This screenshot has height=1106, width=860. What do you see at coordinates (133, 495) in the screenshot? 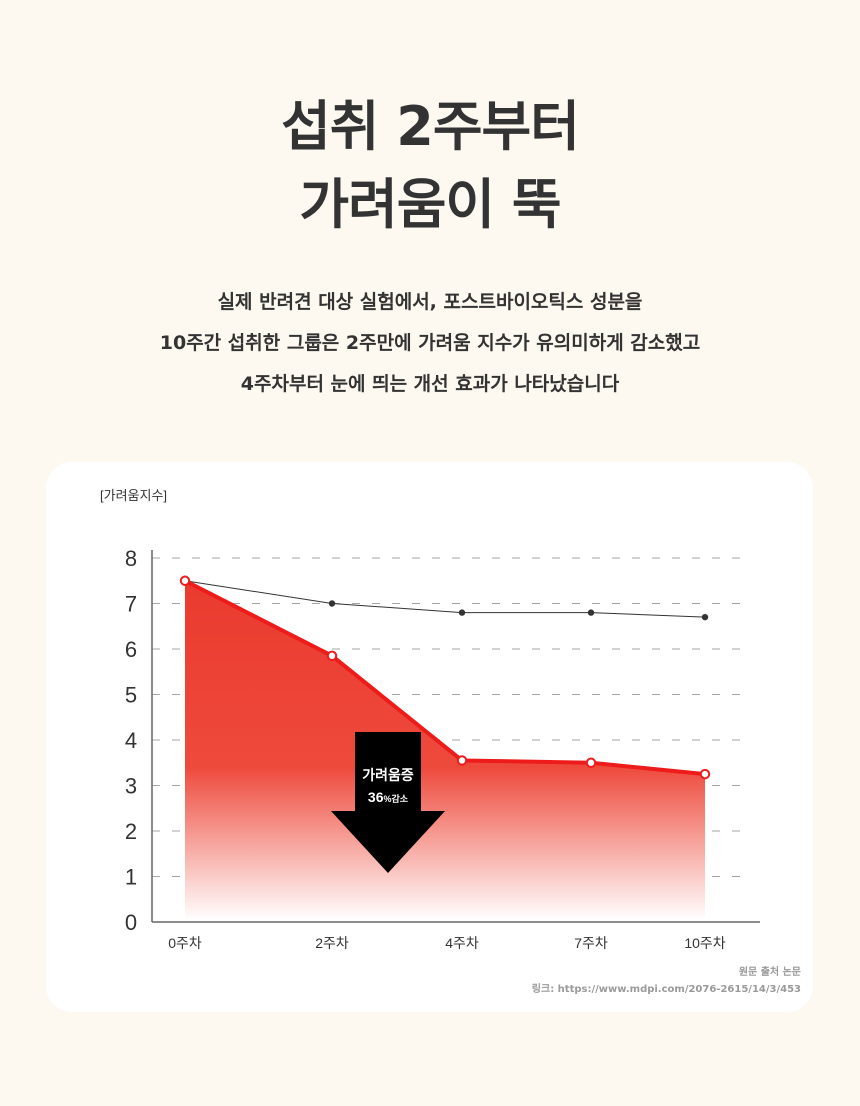
I see `y-axis-label: [가려움지수]` at bounding box center [133, 495].